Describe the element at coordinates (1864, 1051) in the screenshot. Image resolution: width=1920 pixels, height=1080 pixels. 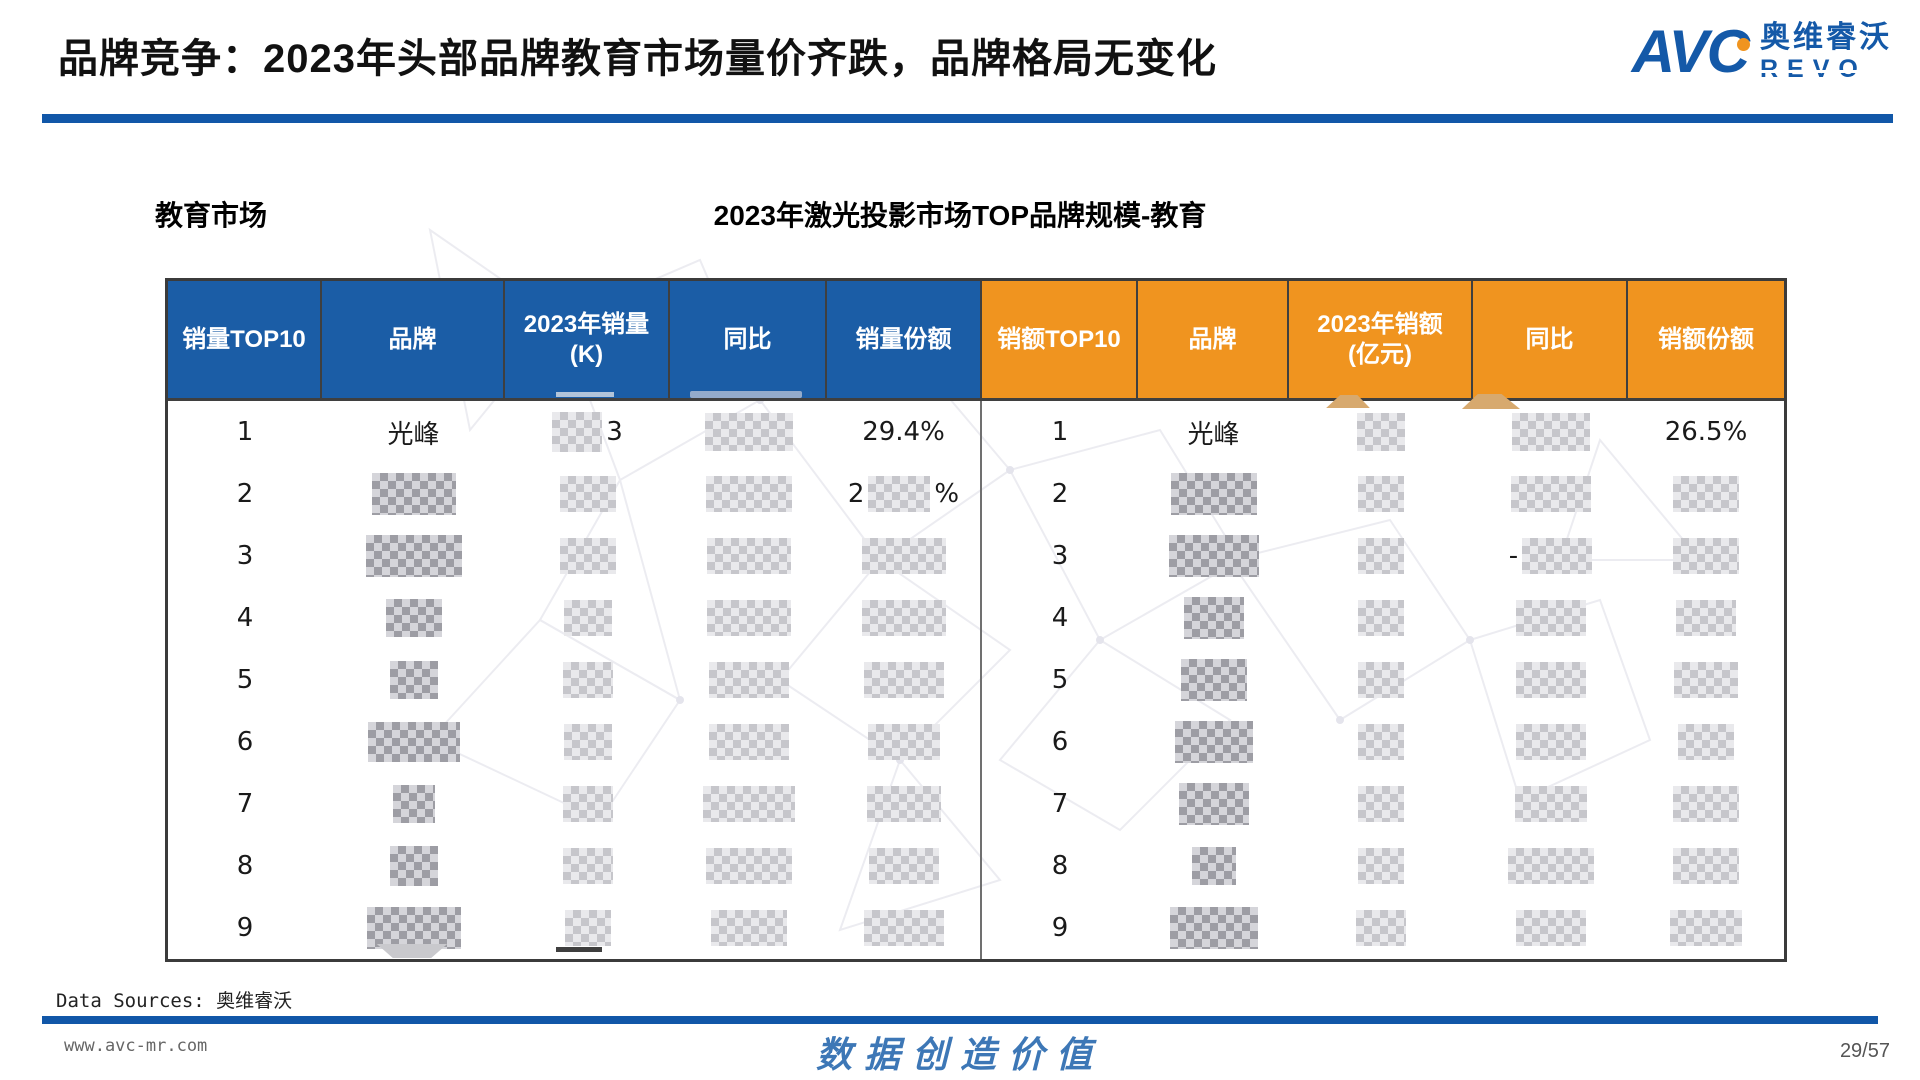
I see `page-number: 29/57` at that location.